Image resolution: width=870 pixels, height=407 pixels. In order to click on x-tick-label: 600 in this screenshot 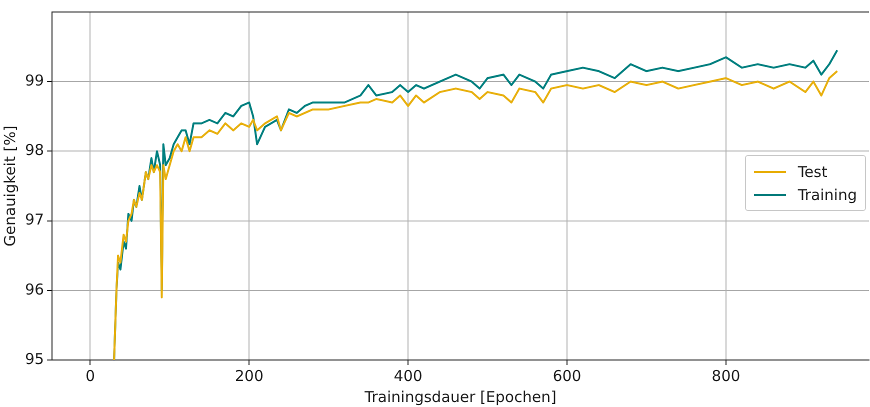, I will do `click(567, 375)`.